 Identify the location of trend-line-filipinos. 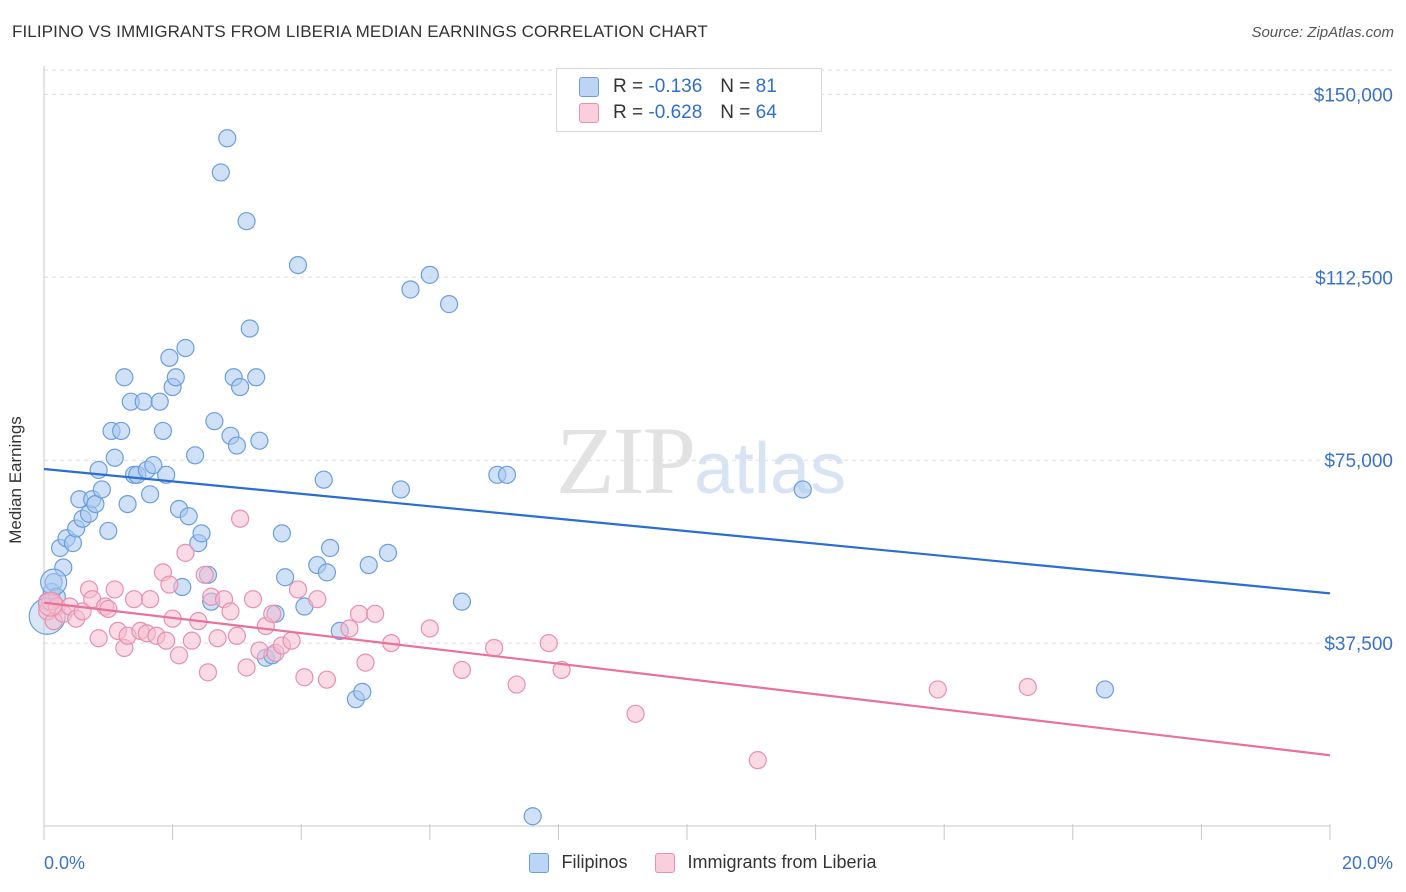
(687, 531).